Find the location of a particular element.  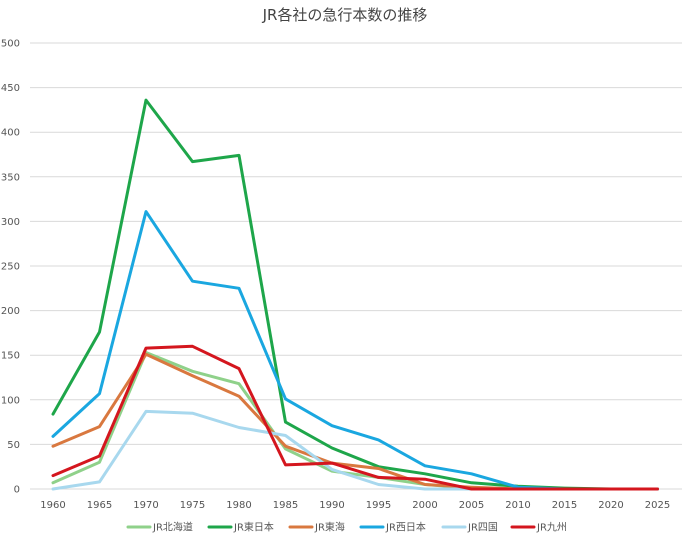

legend-label: JR四国 is located at coordinates (482, 528).